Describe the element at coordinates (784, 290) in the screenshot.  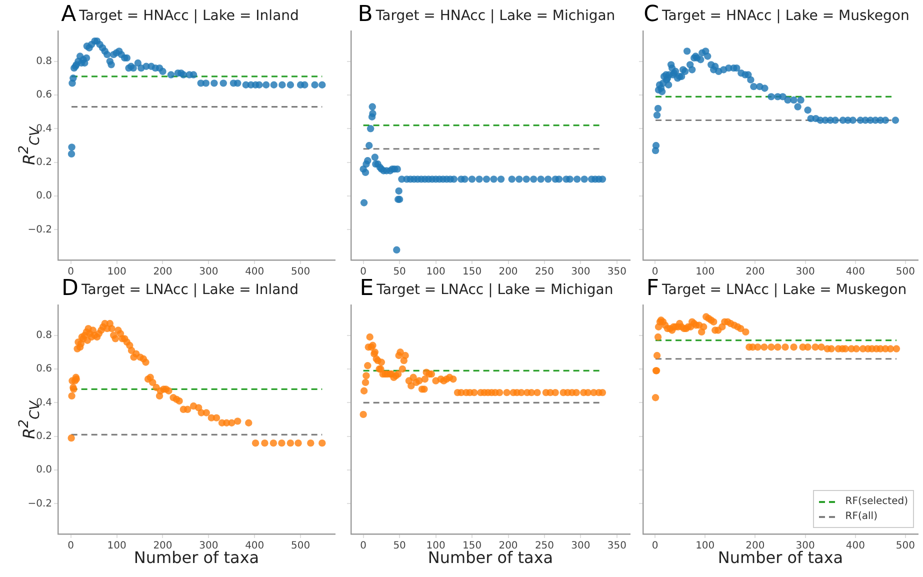
I see `chart-title: Target = LNAcc | Lake = Muskegon` at that location.